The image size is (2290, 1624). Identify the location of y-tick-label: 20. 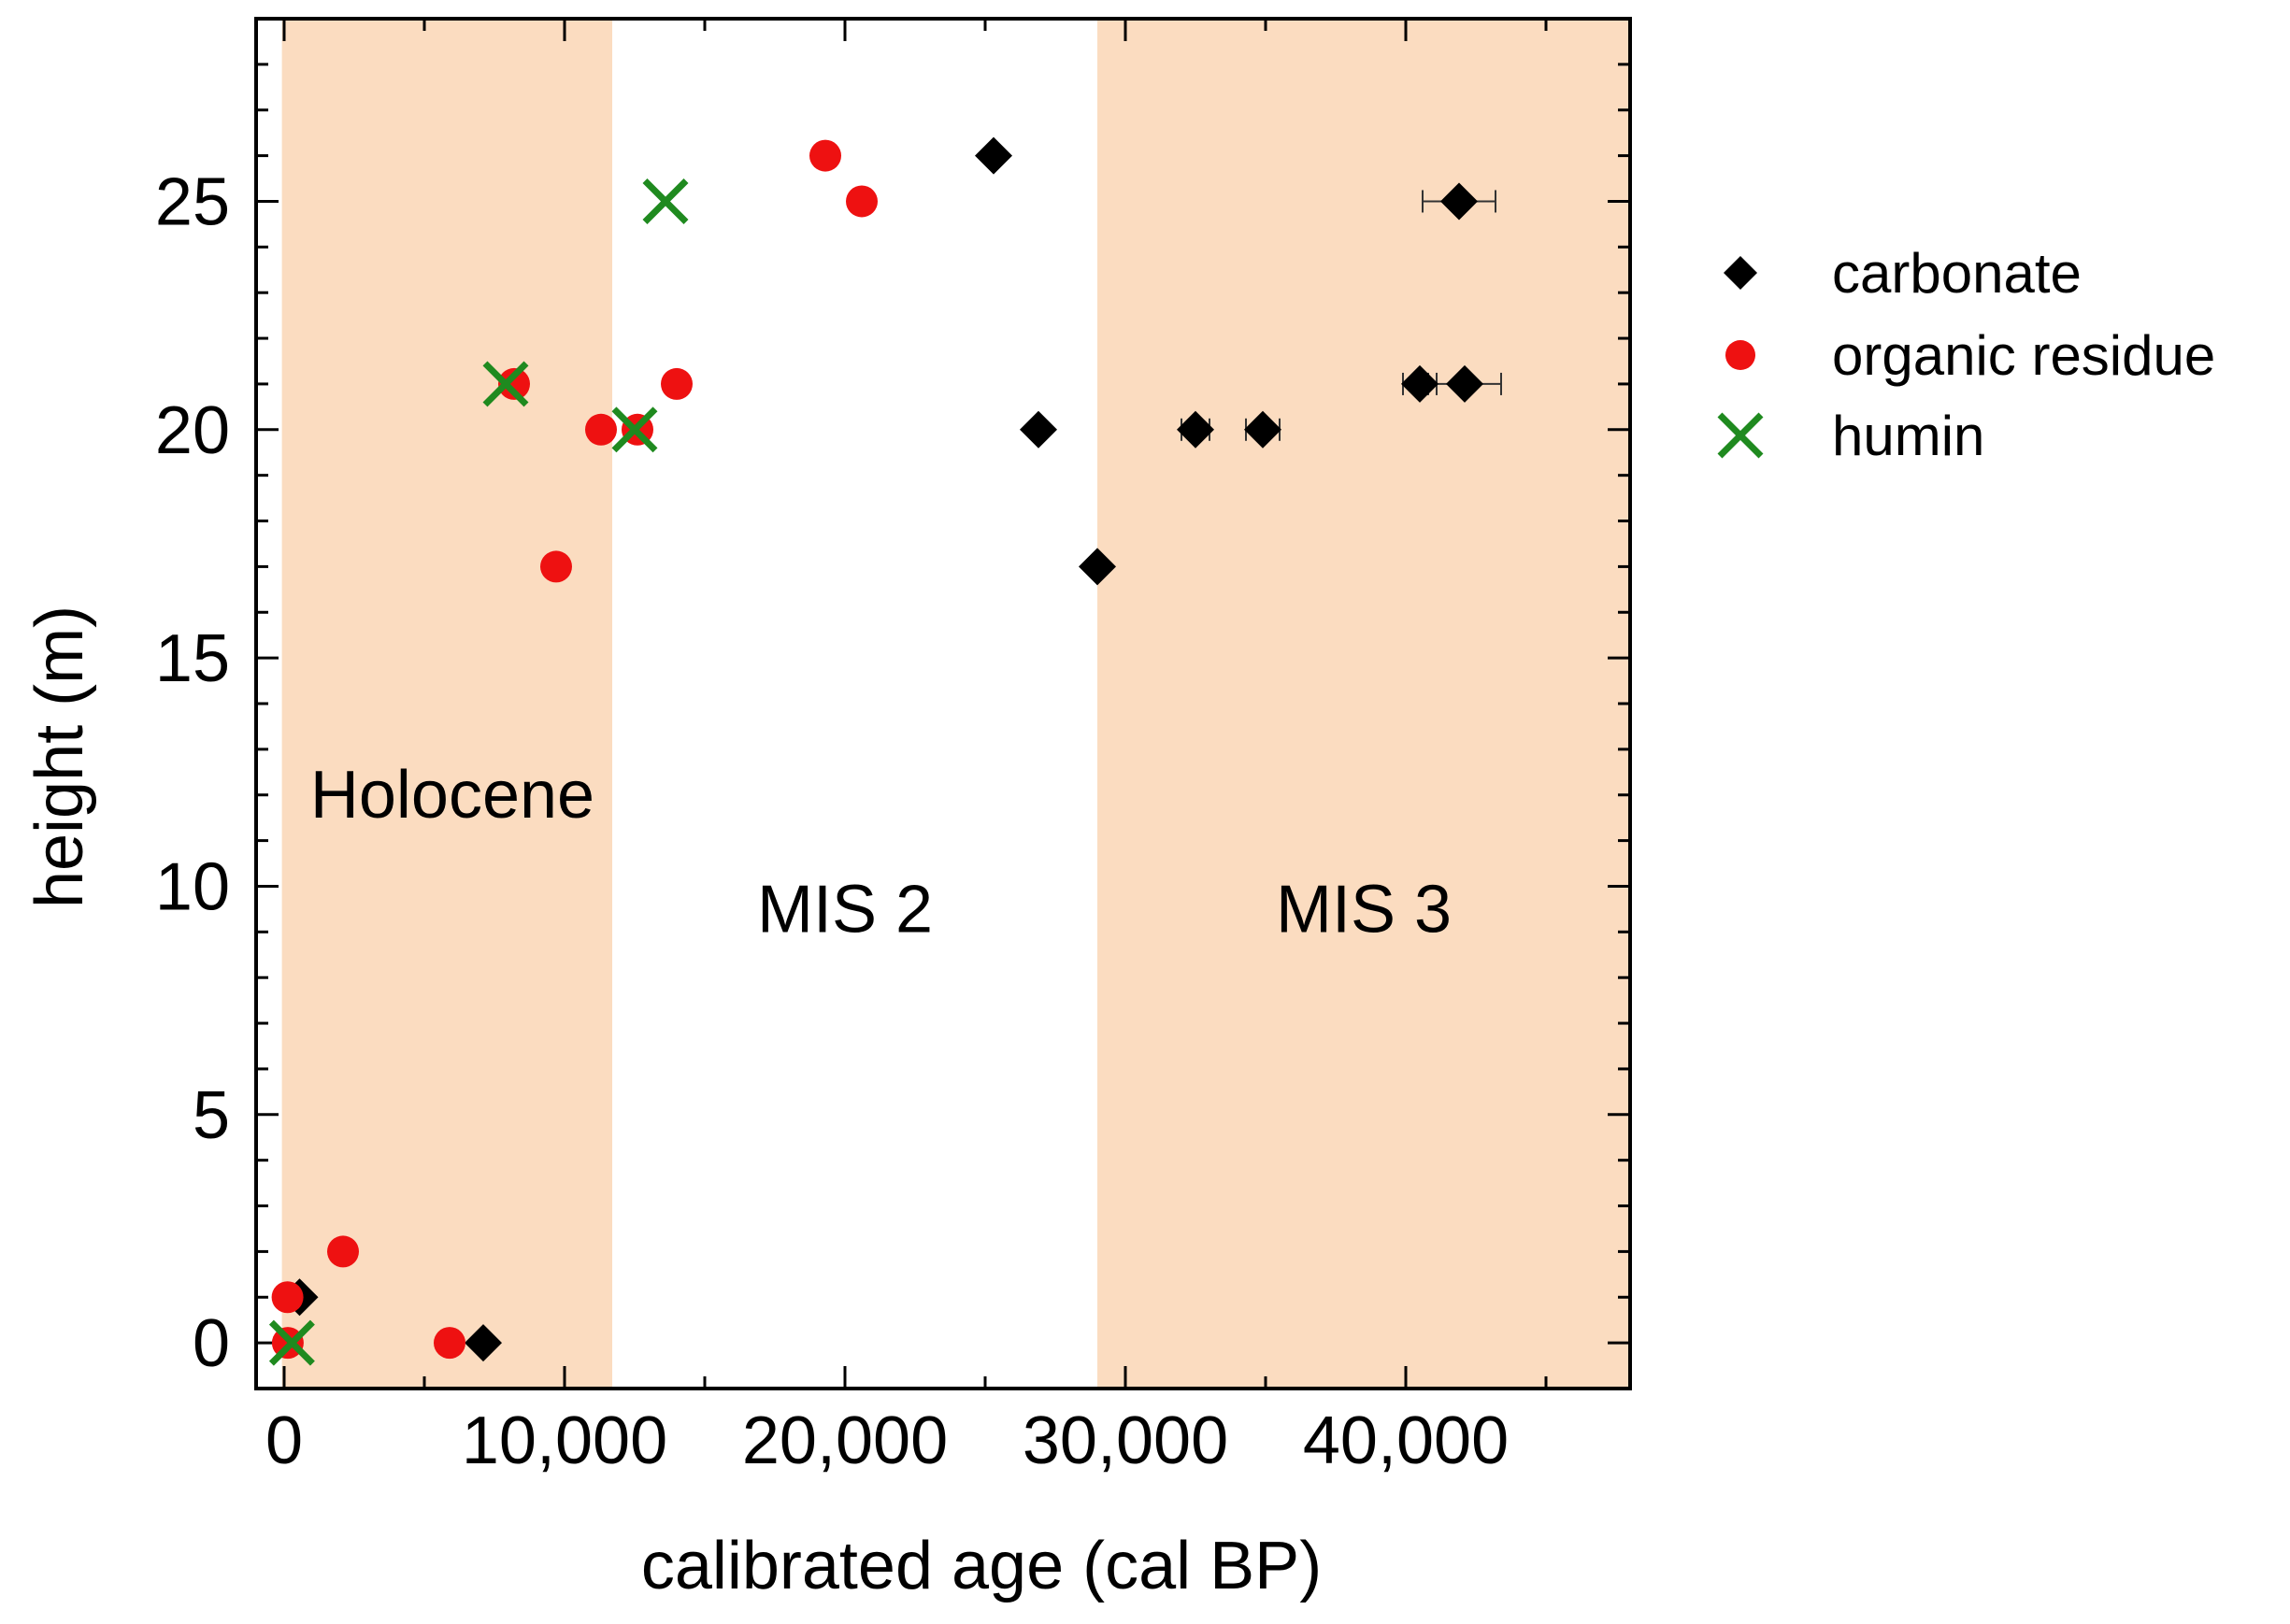
(192, 430).